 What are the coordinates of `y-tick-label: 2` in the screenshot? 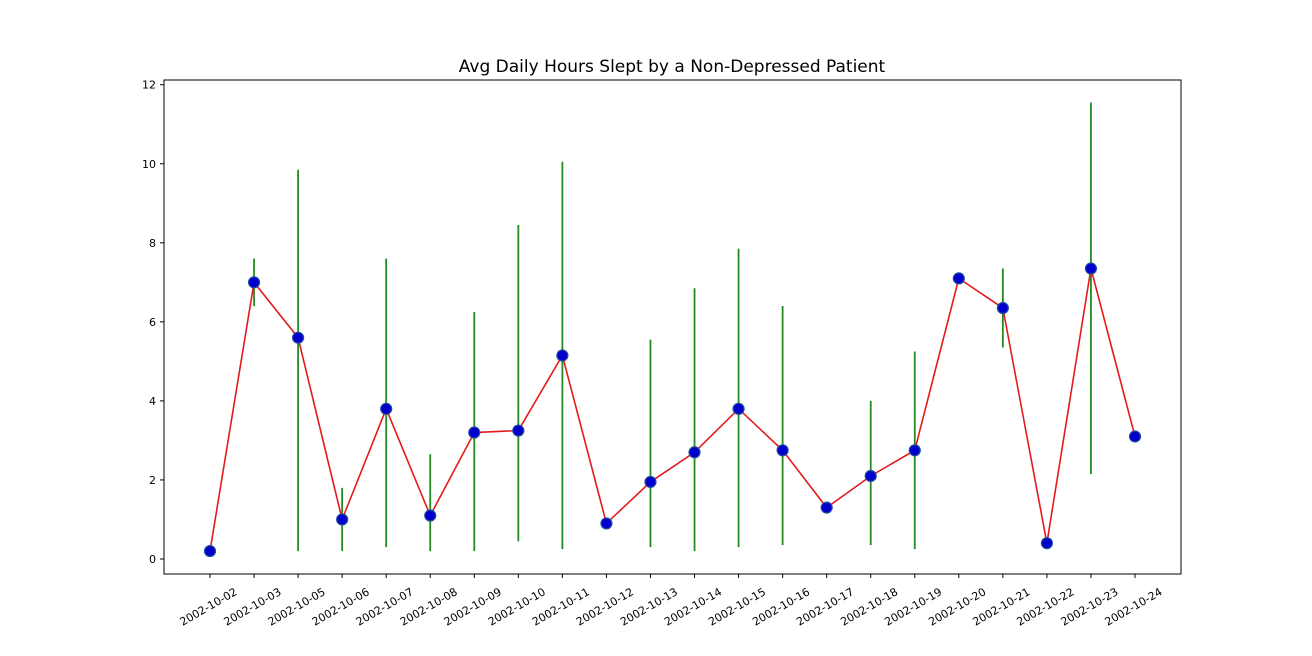 It's located at (152, 480).